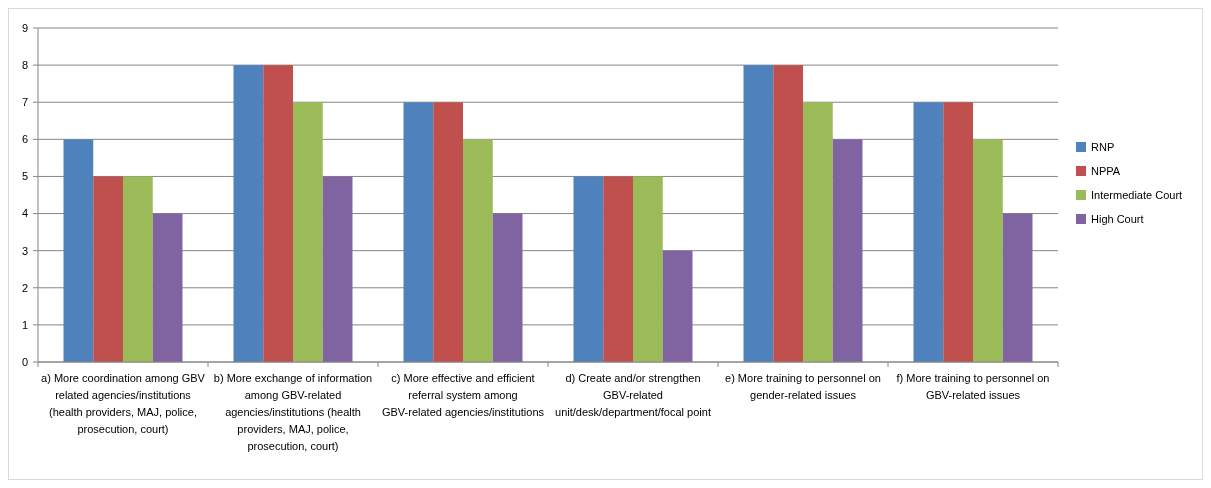  What do you see at coordinates (803, 386) in the screenshot?
I see `x-tick-label: e) More training to personnel on gender-related issues` at bounding box center [803, 386].